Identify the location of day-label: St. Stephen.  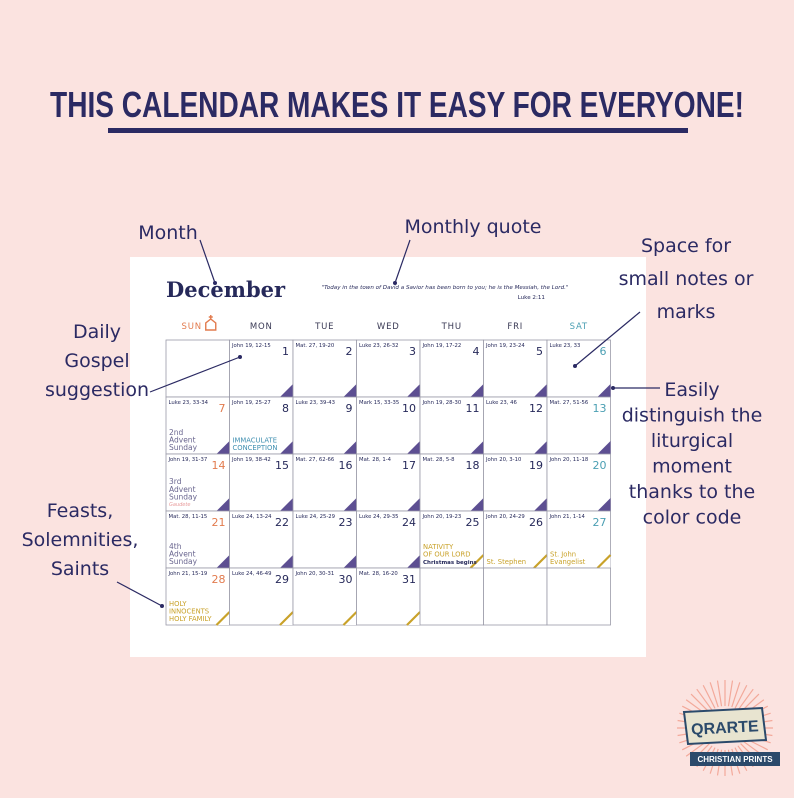
(507, 562).